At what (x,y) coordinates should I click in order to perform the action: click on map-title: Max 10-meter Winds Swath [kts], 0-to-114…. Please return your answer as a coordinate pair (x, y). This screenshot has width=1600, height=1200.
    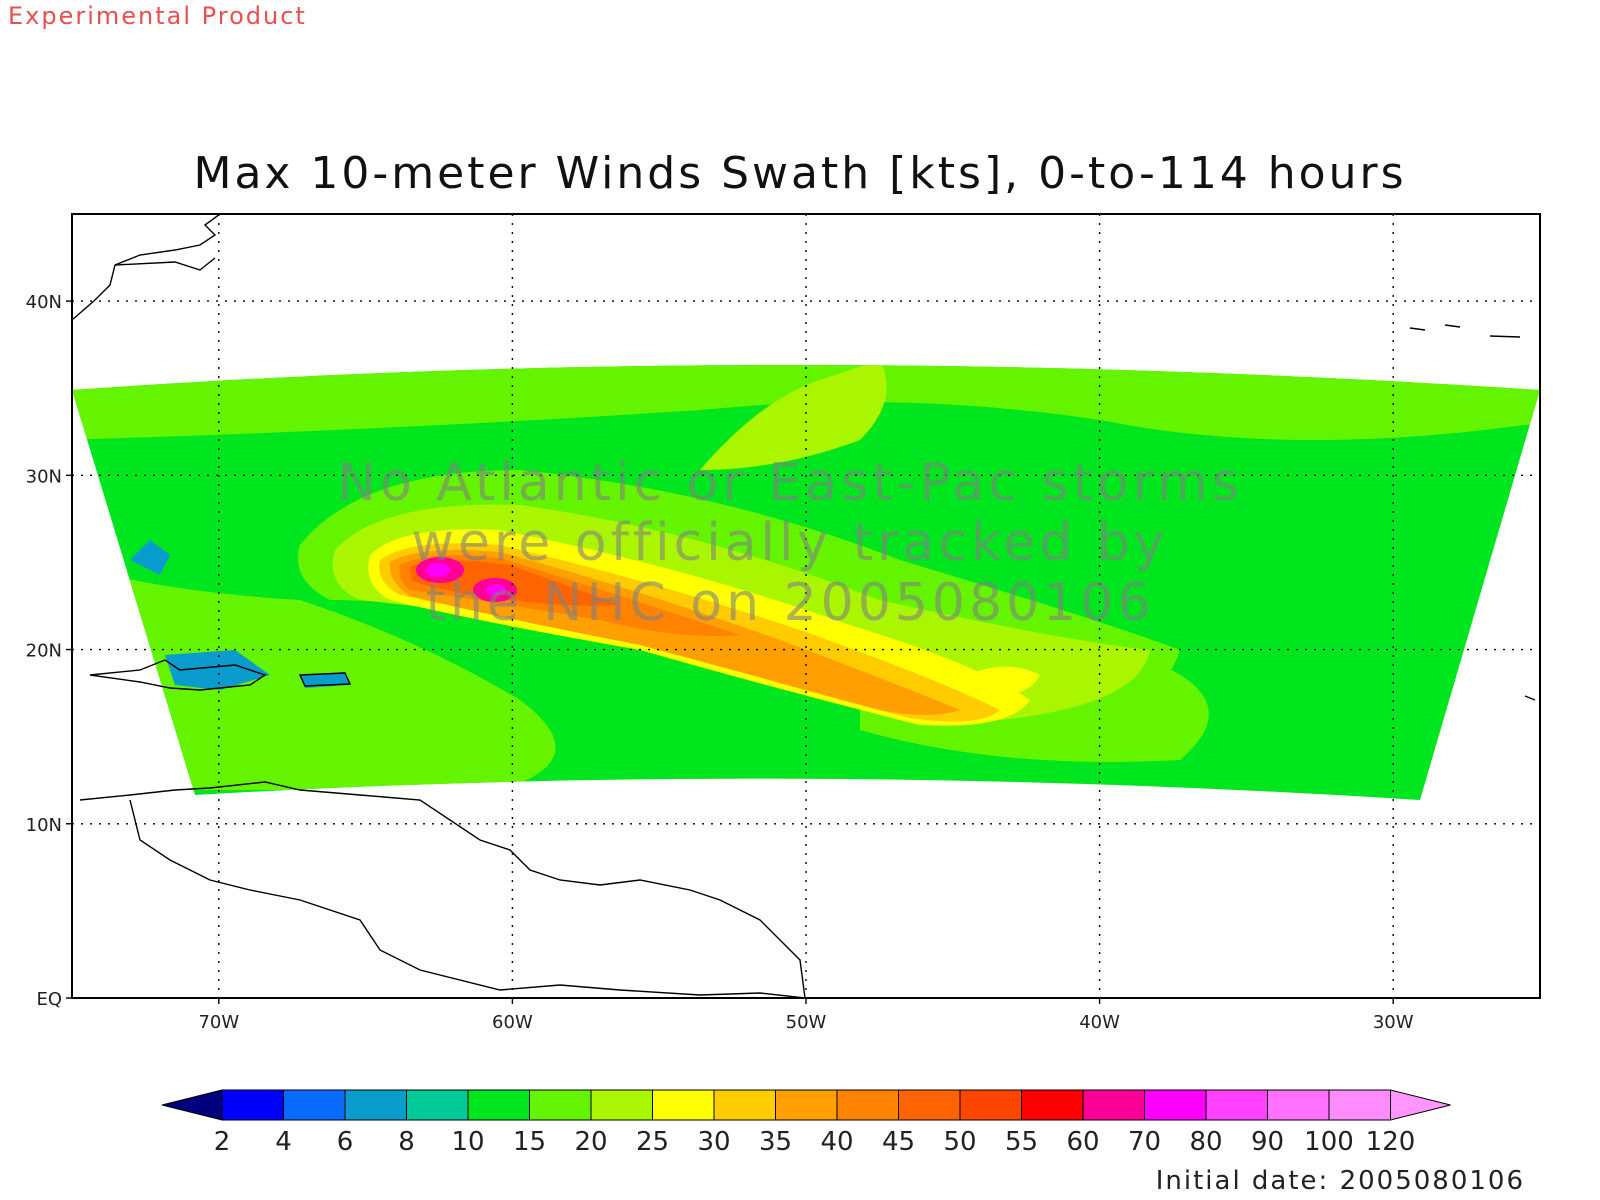
    Looking at the image, I should click on (800, 173).